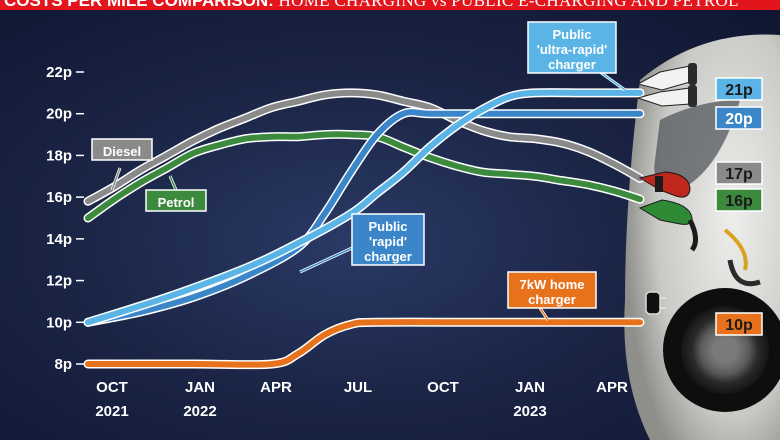 Image resolution: width=780 pixels, height=440 pixels. I want to click on x-tick-year: 2023, so click(529, 411).